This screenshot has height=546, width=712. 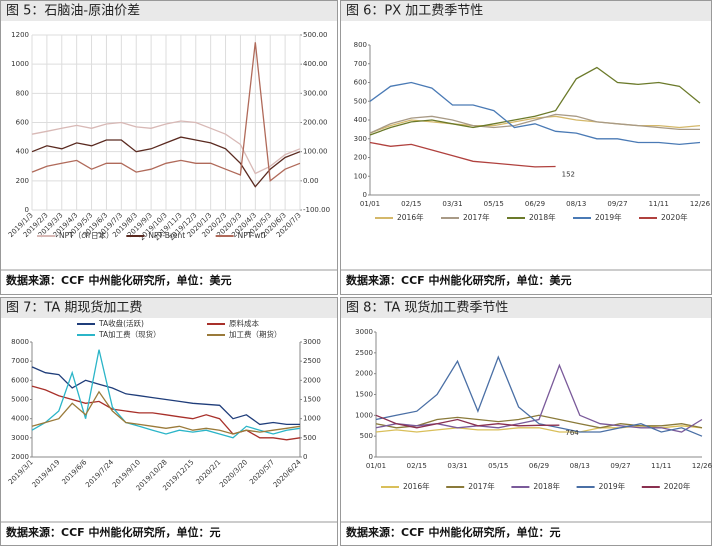 I want to click on panel-title: 图 6：PX 加工费季节性, so click(x=414, y=11).